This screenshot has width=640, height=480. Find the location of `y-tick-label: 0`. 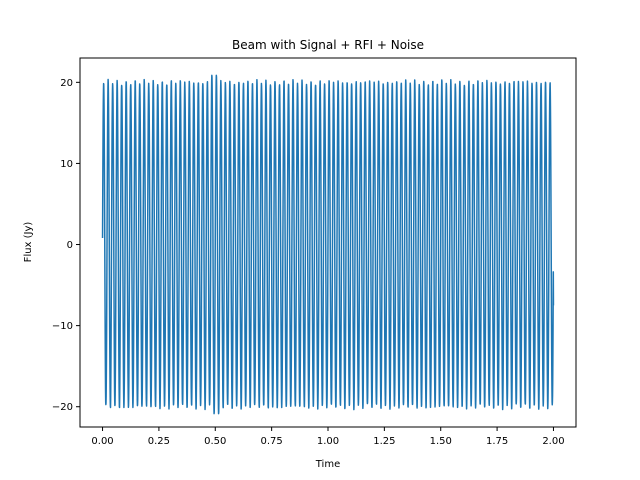

y-tick-label: 0 is located at coordinates (70, 245).